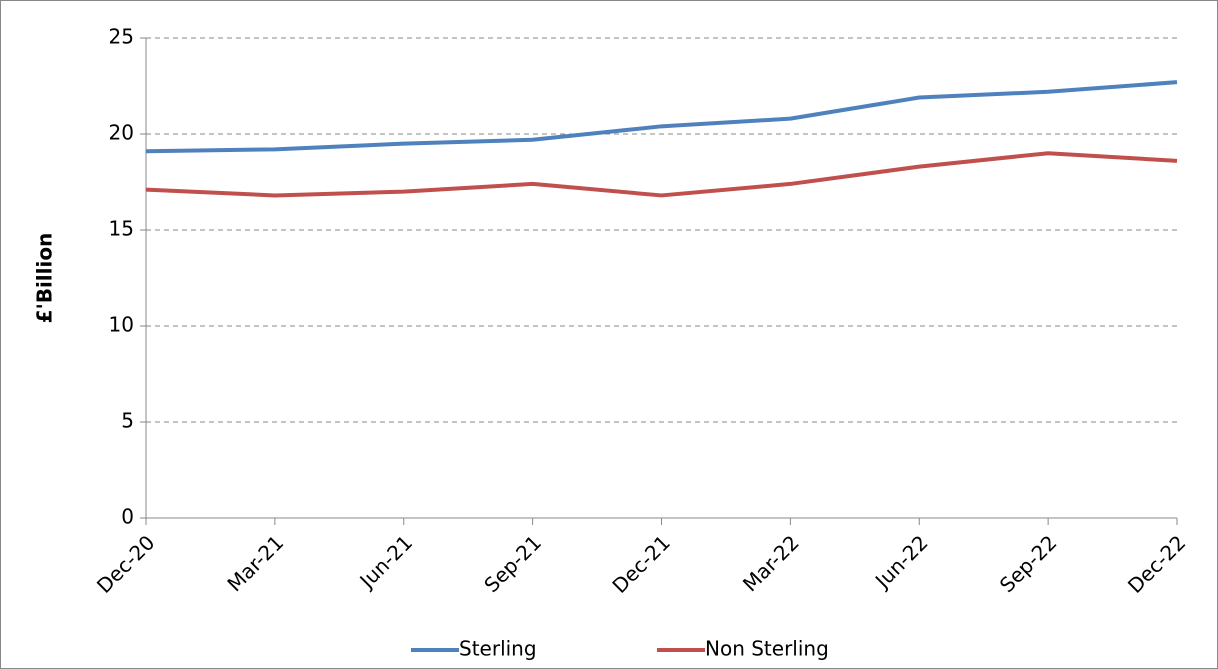 The width and height of the screenshot is (1218, 669). What do you see at coordinates (127, 517) in the screenshot?
I see `y-tick-label: 0` at bounding box center [127, 517].